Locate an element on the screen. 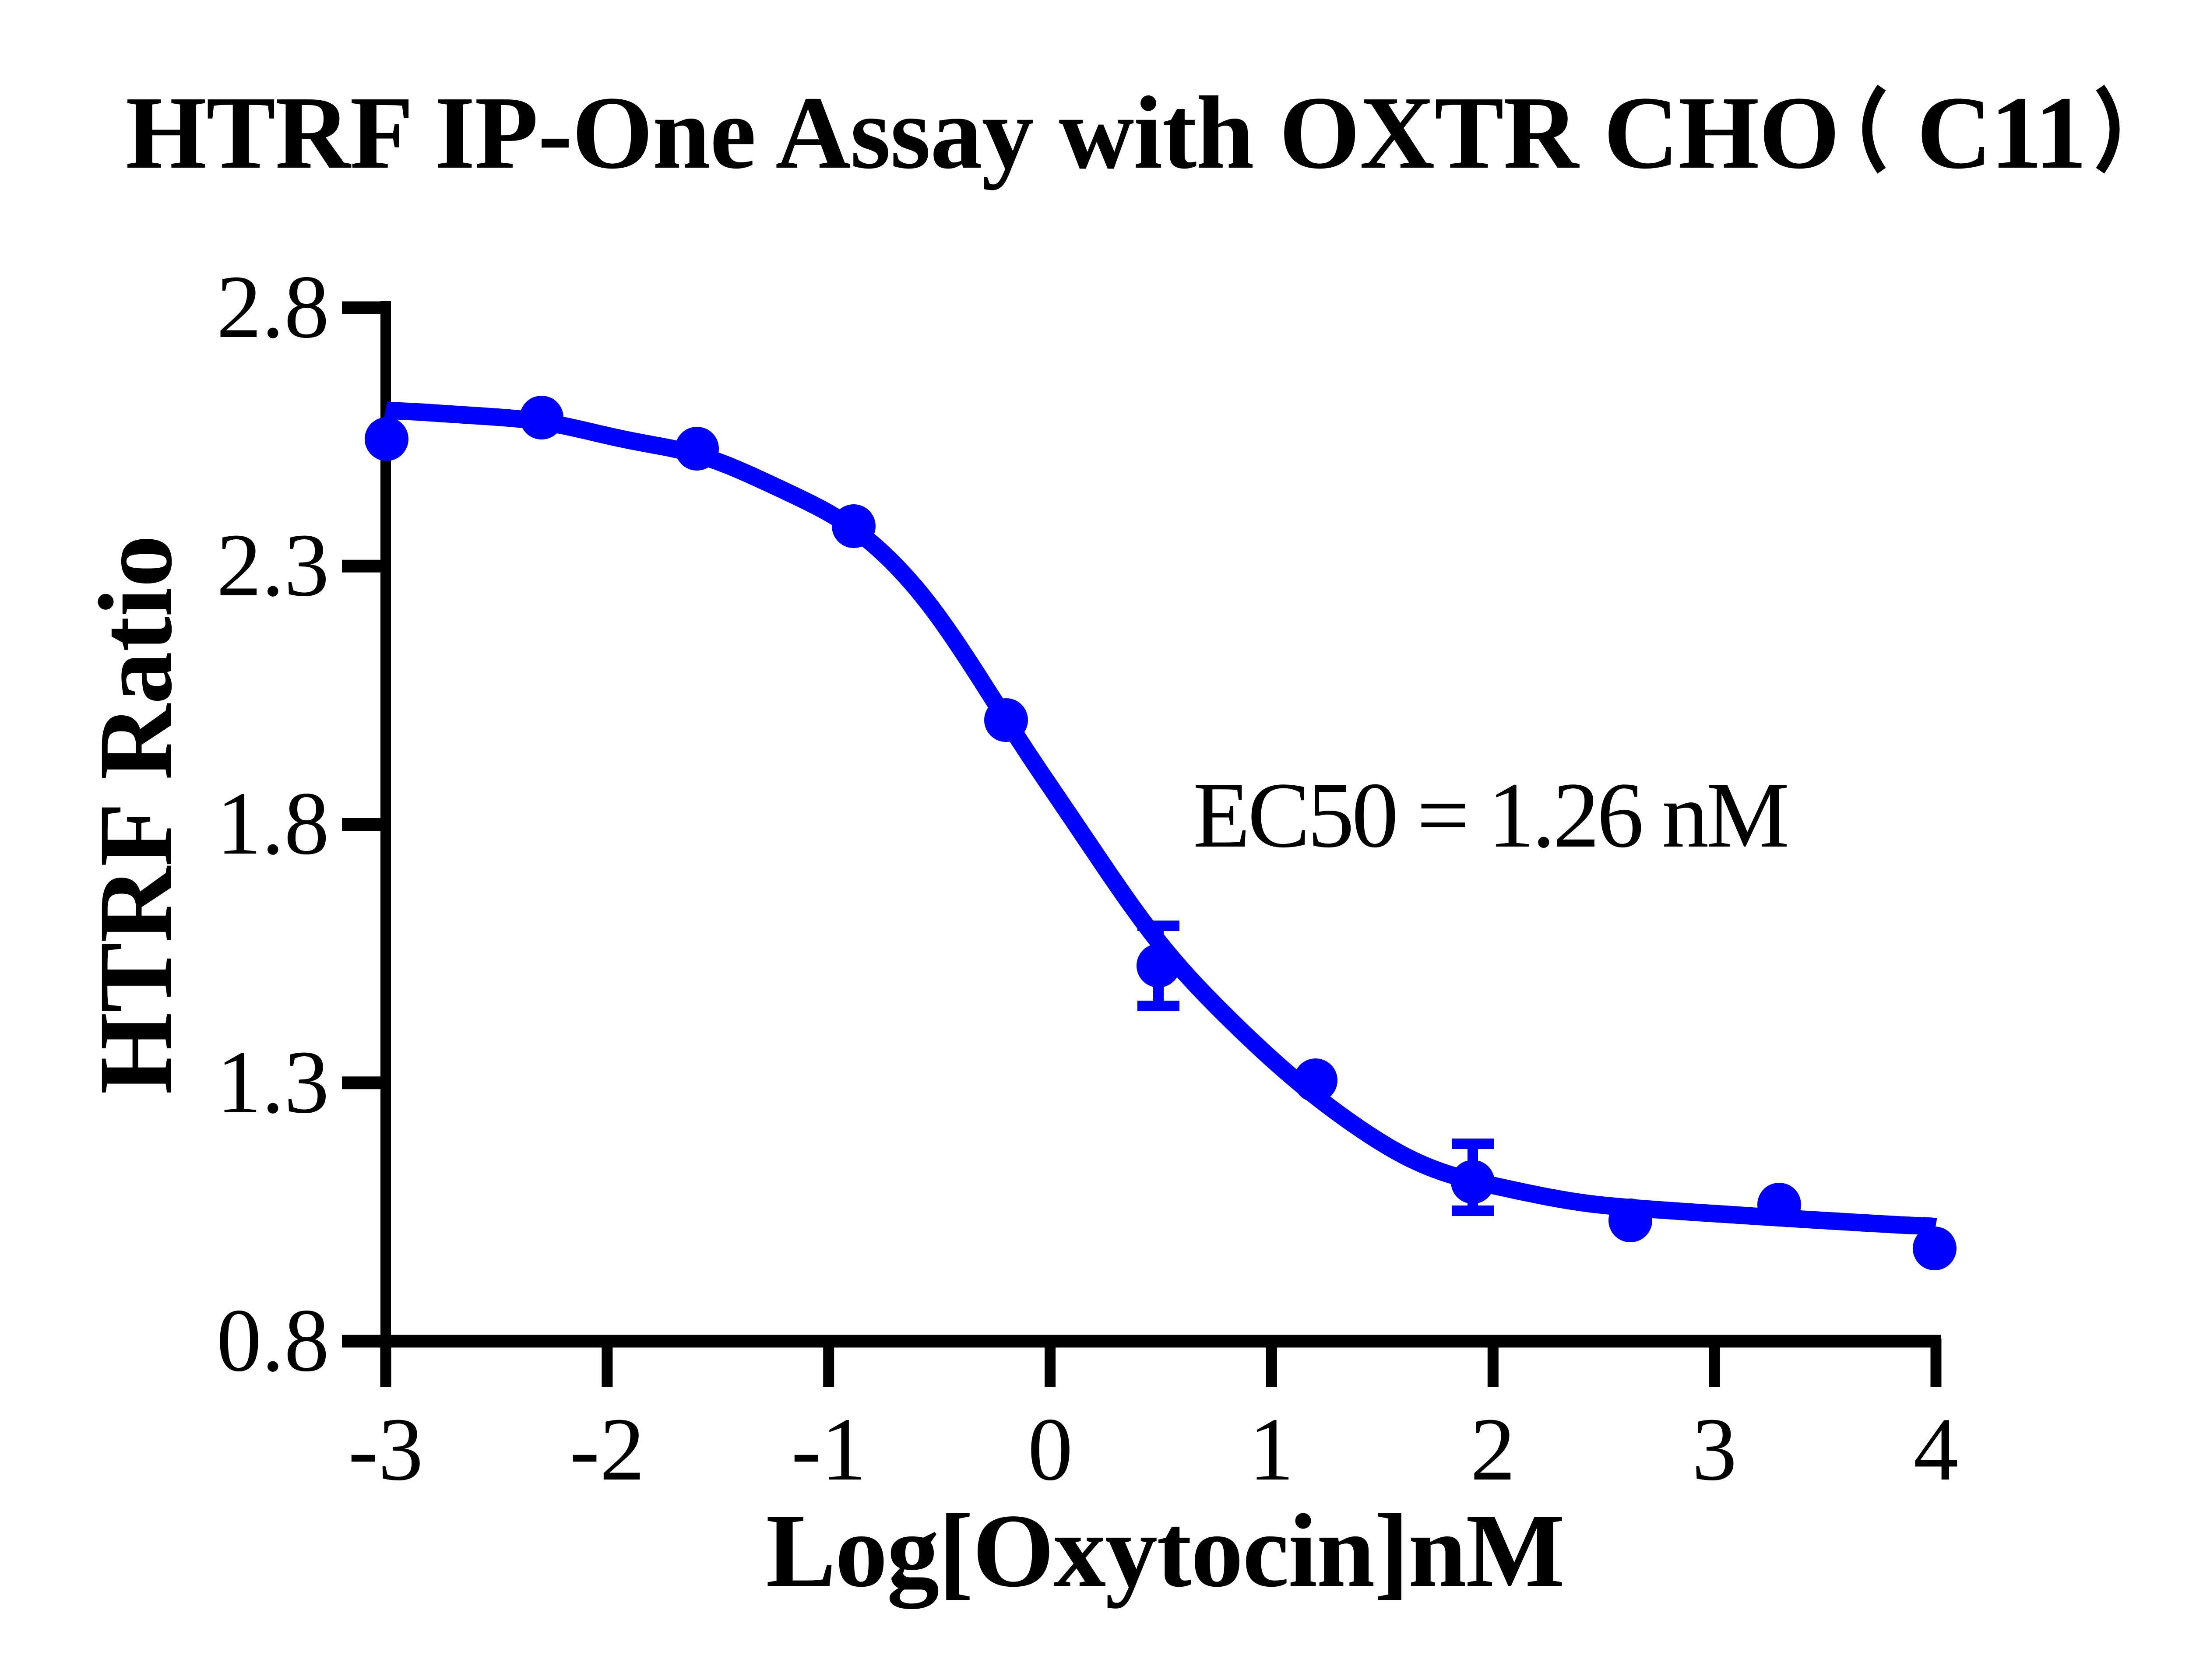  svg-text: Log[Oxytocin]nM is located at coordinates (1165, 1550).